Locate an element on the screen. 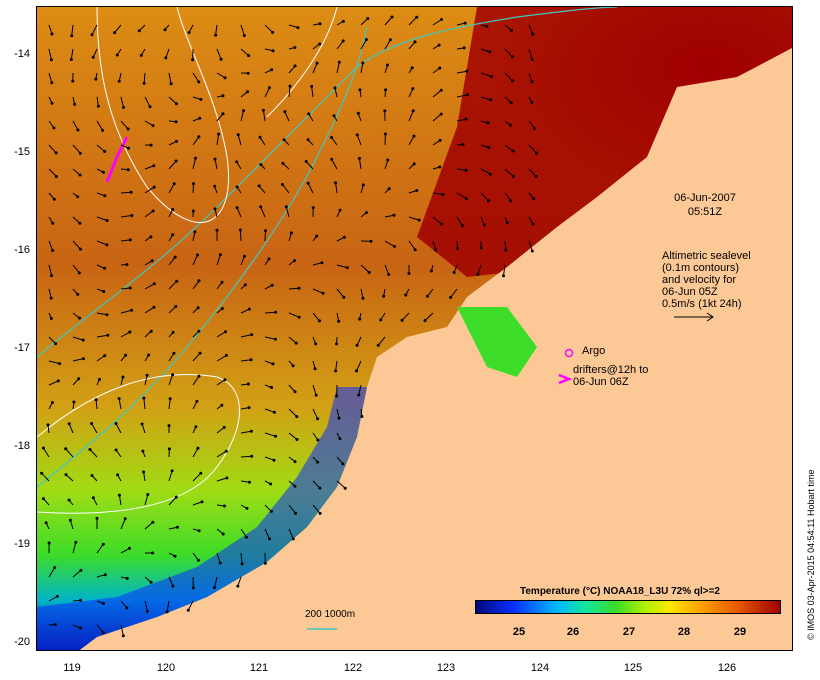  drifter-legend-marker is located at coordinates (565, 379).